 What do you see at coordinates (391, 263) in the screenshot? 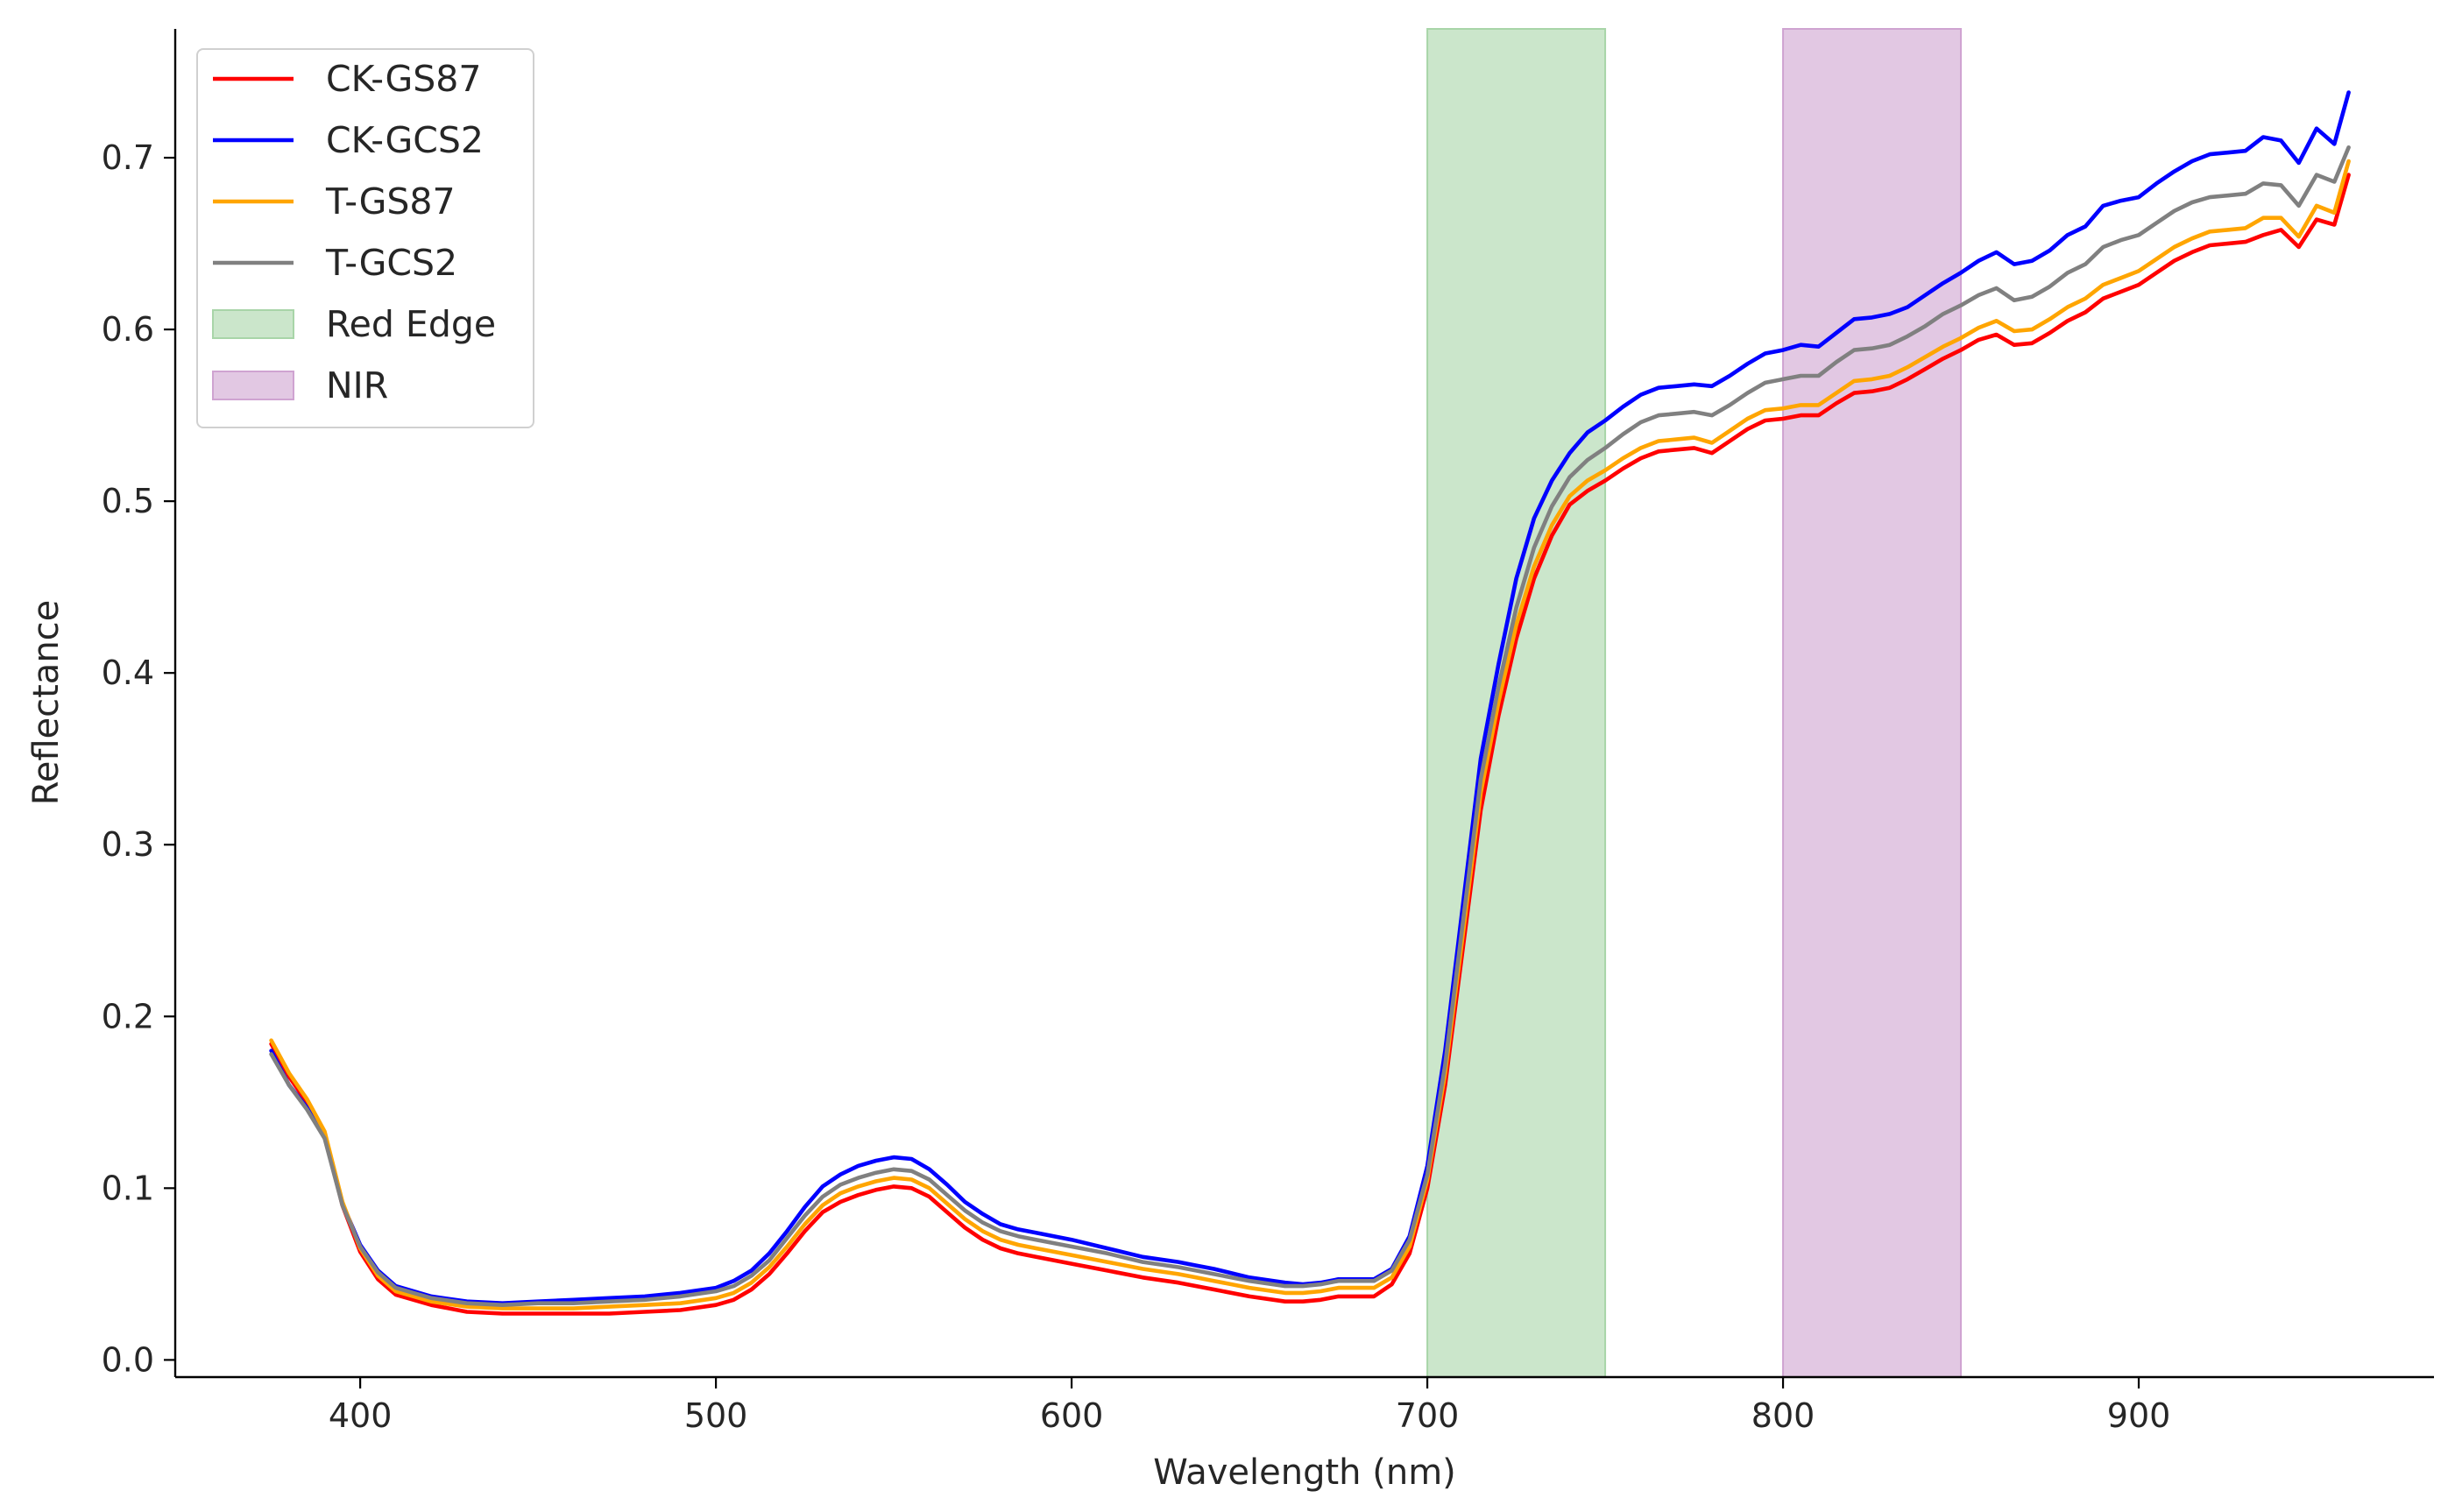
I see `legend-label: T-GCS2` at bounding box center [391, 263].